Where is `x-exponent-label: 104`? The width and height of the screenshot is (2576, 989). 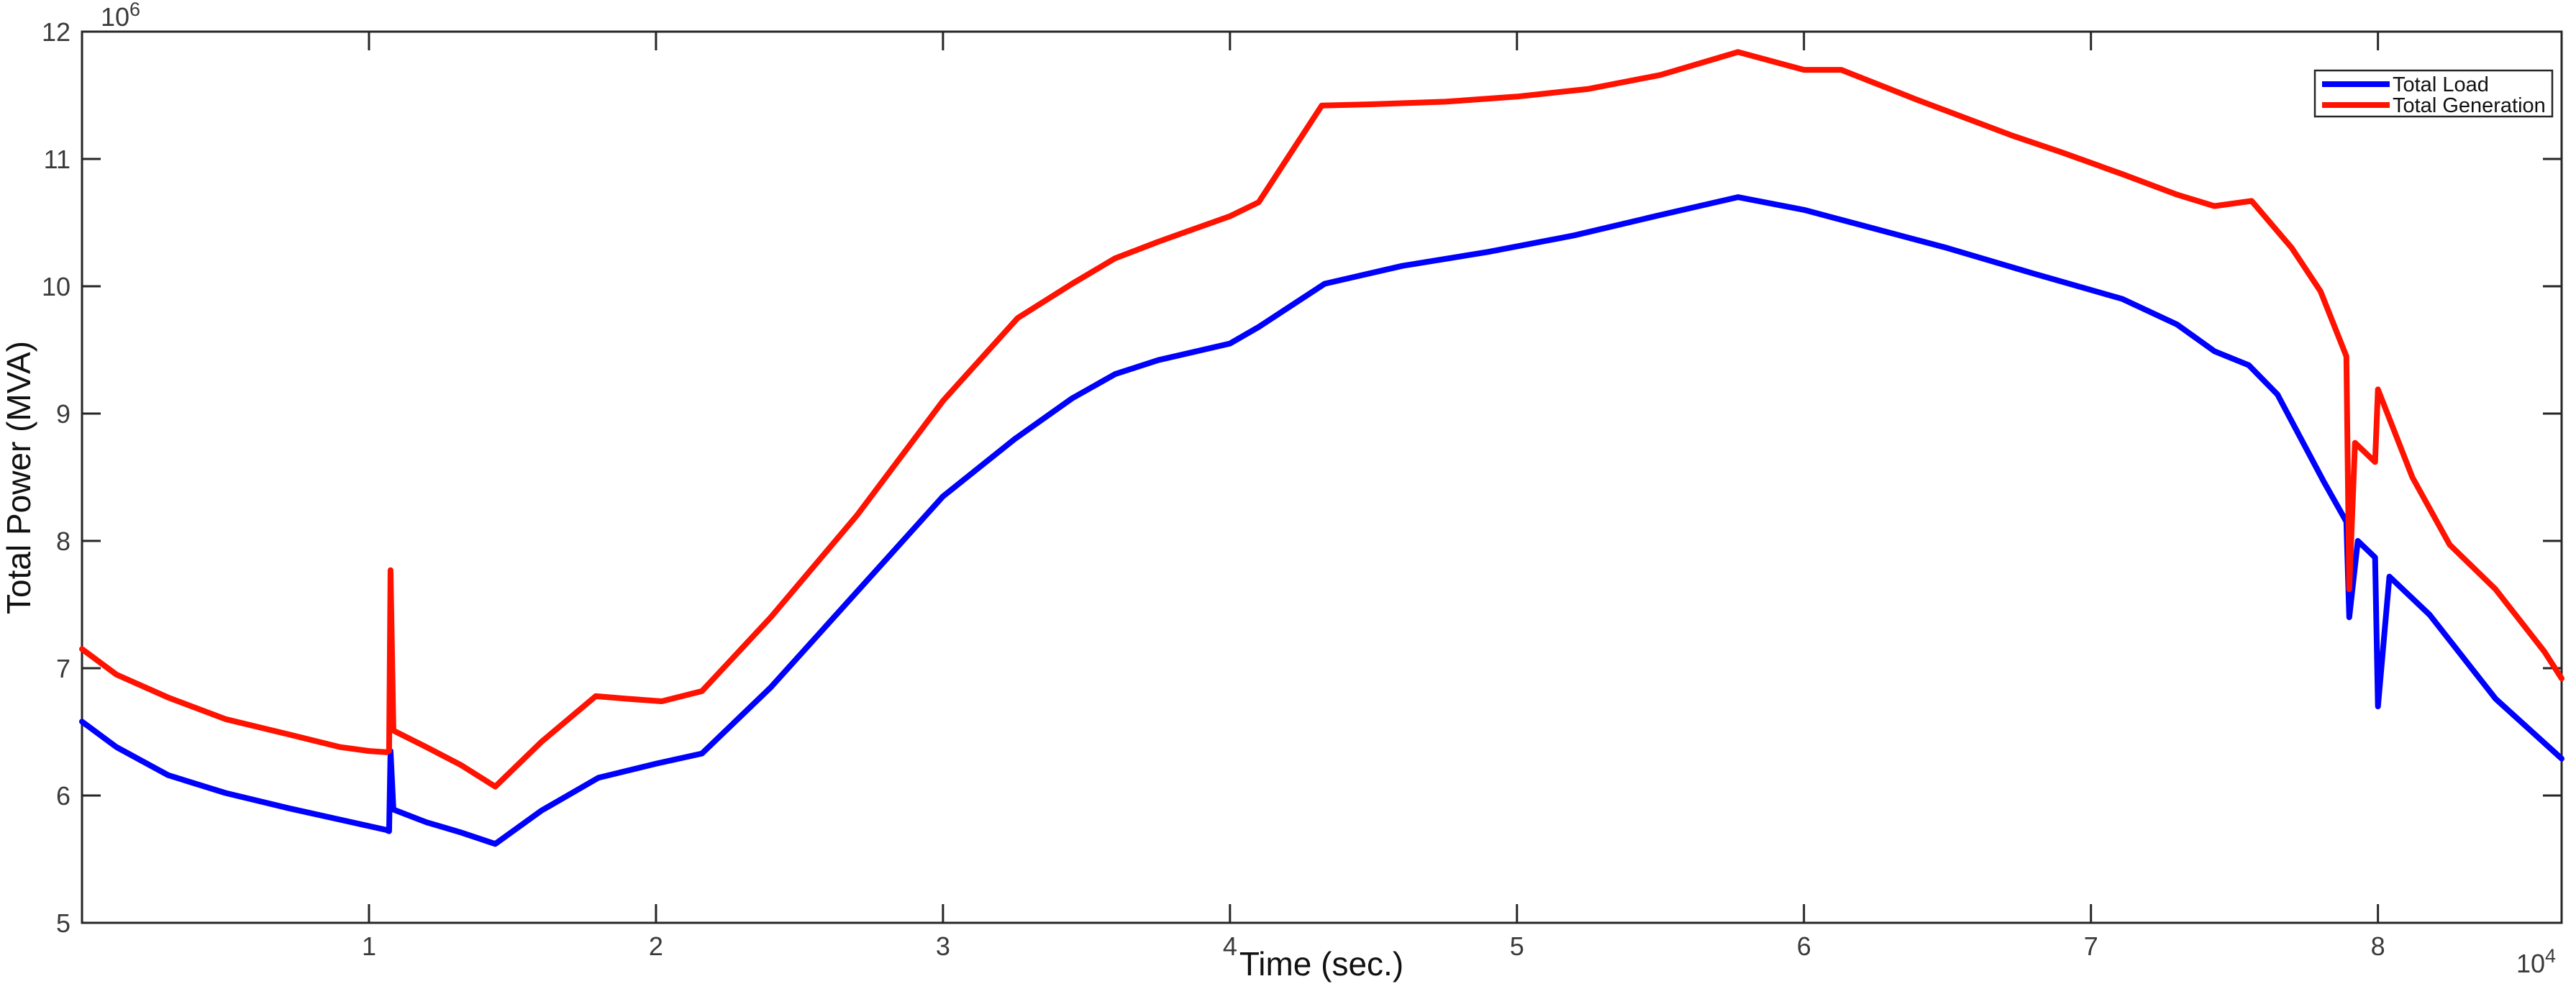
x-exponent-label: 104 is located at coordinates (2536, 961).